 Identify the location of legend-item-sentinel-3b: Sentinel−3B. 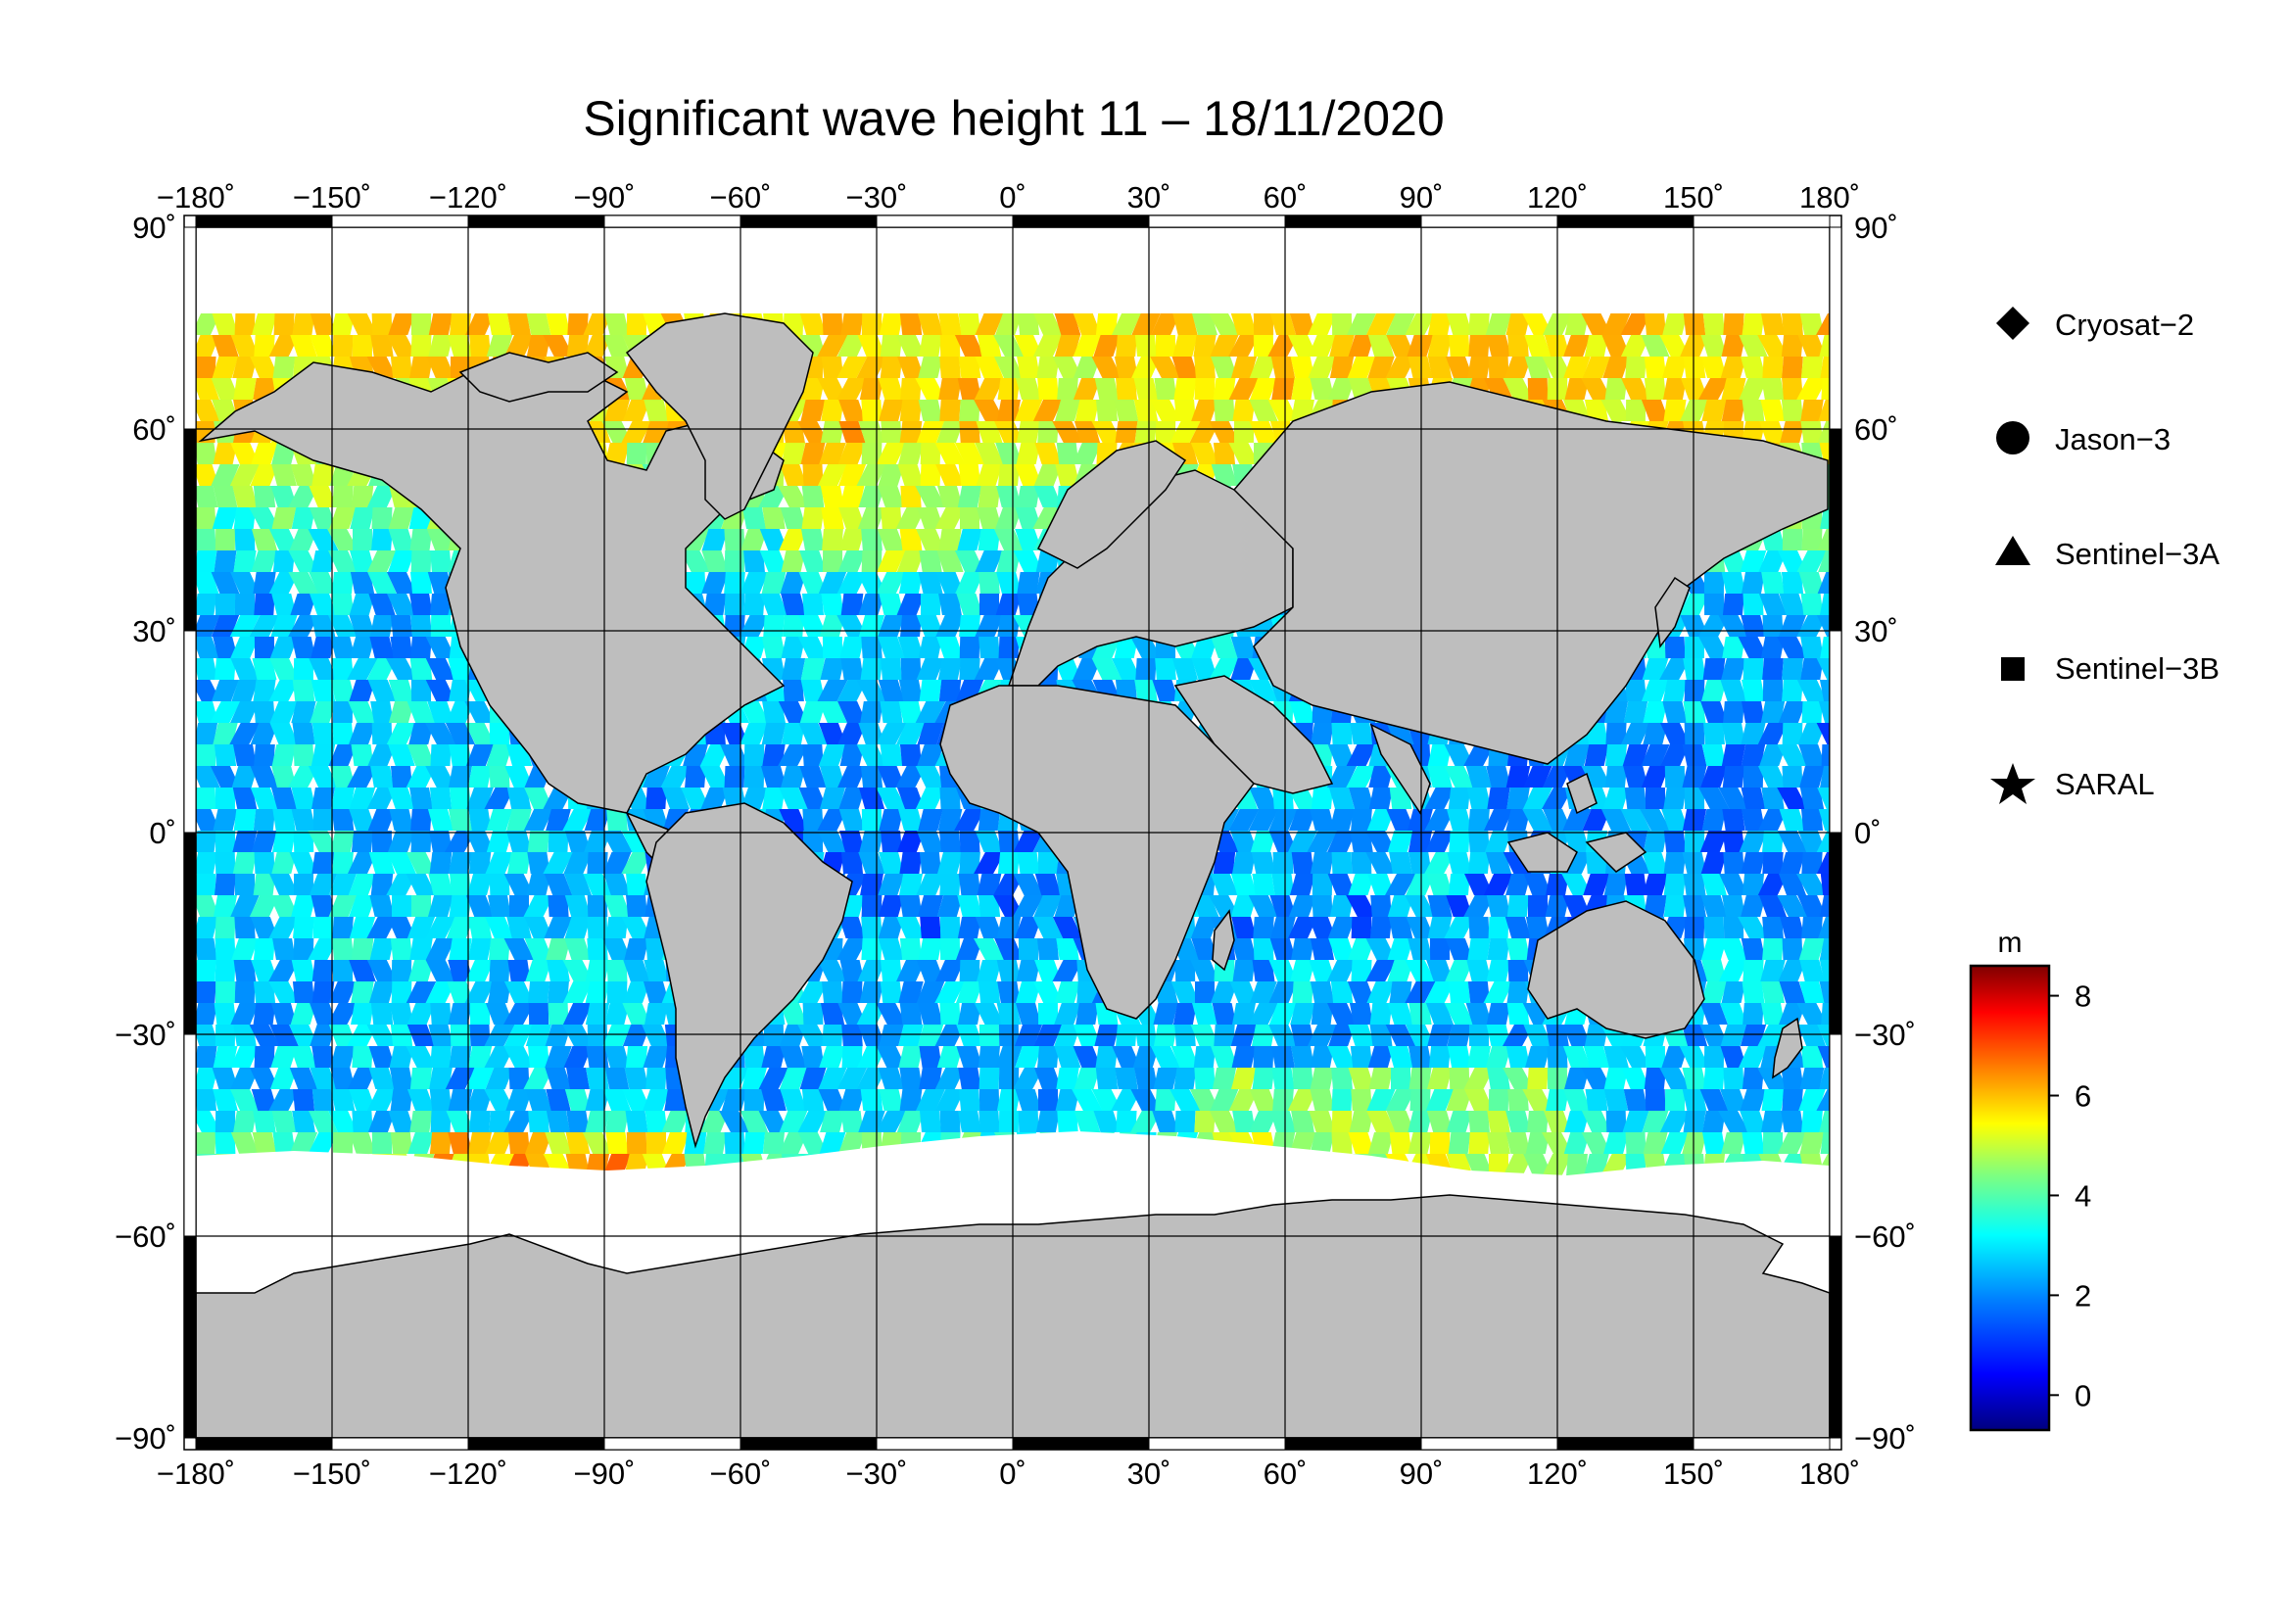
(2110, 668).